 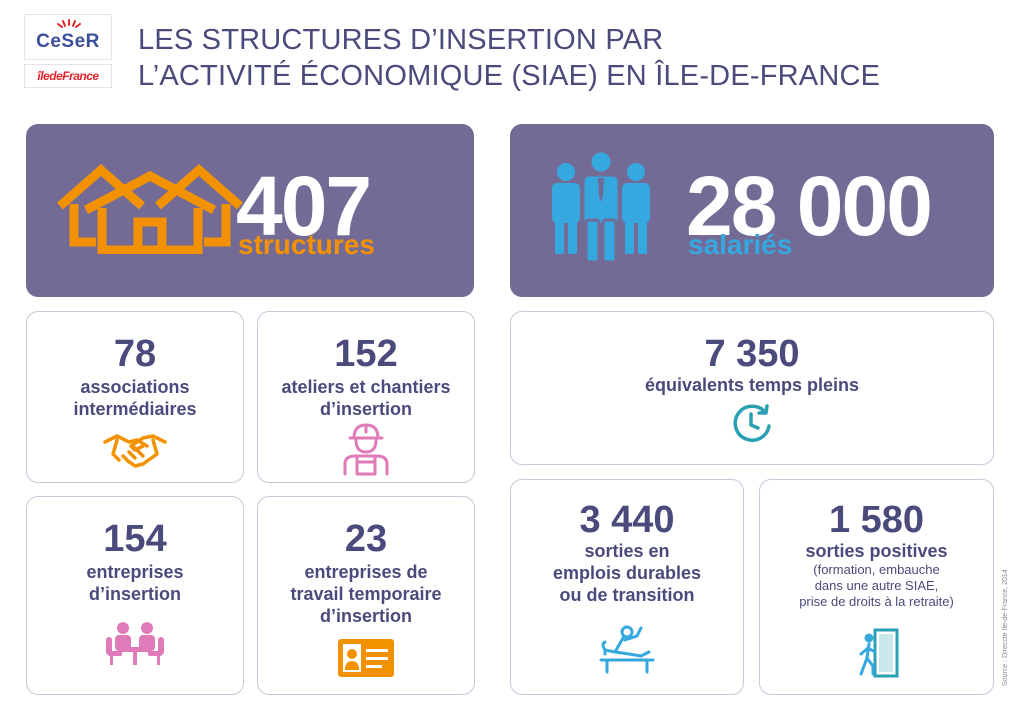 What do you see at coordinates (306, 244) in the screenshot?
I see `hero-structures-label: structures` at bounding box center [306, 244].